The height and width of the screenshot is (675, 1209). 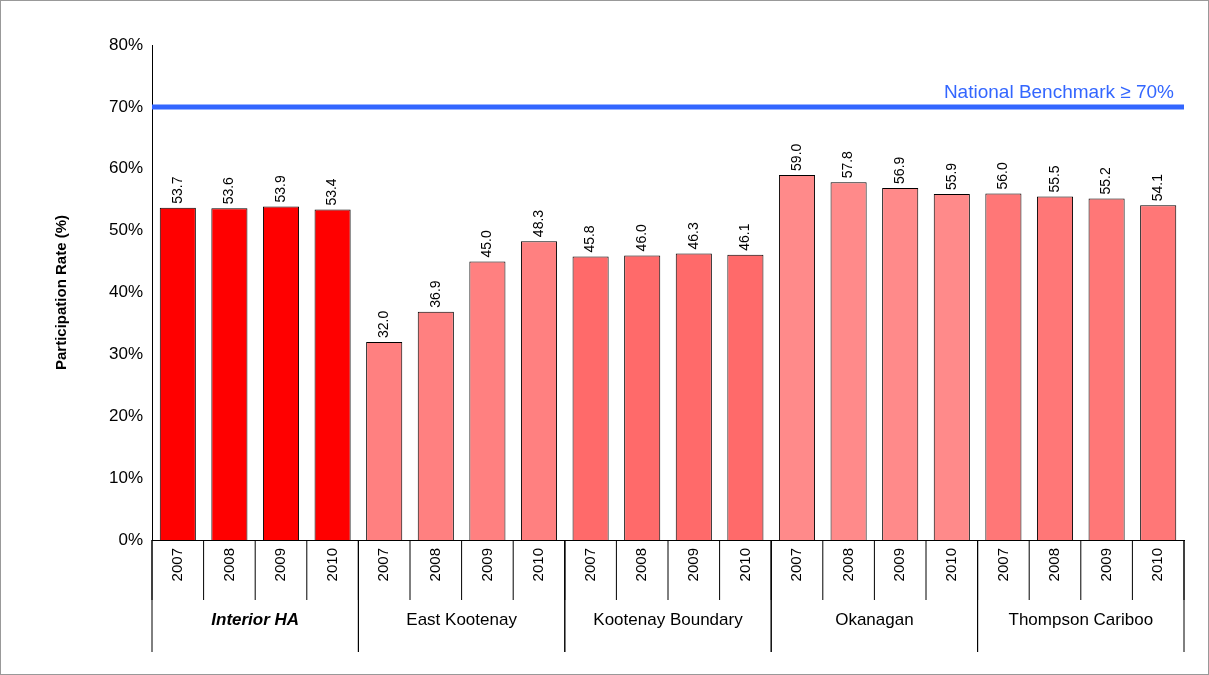 I want to click on y-tick-label: 70%, so click(x=125, y=106).